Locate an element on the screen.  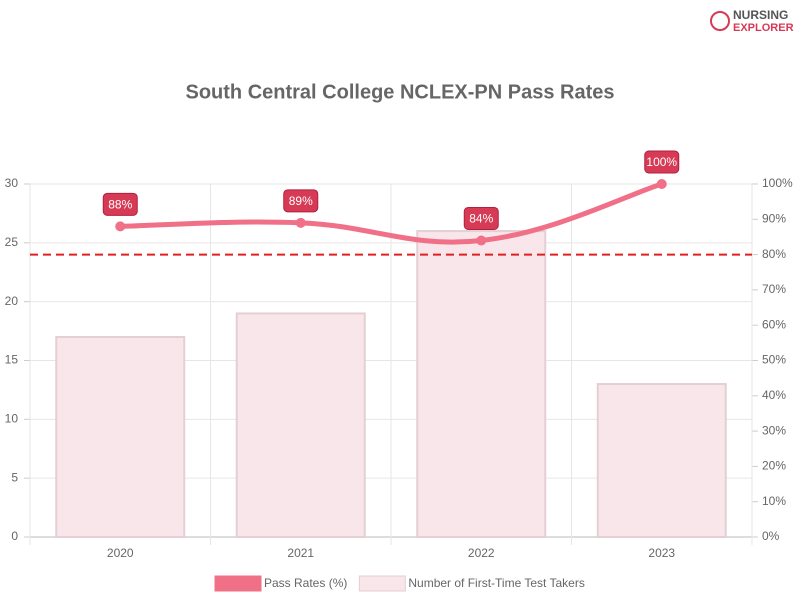
x-tick-label: 2023 is located at coordinates (661, 553).